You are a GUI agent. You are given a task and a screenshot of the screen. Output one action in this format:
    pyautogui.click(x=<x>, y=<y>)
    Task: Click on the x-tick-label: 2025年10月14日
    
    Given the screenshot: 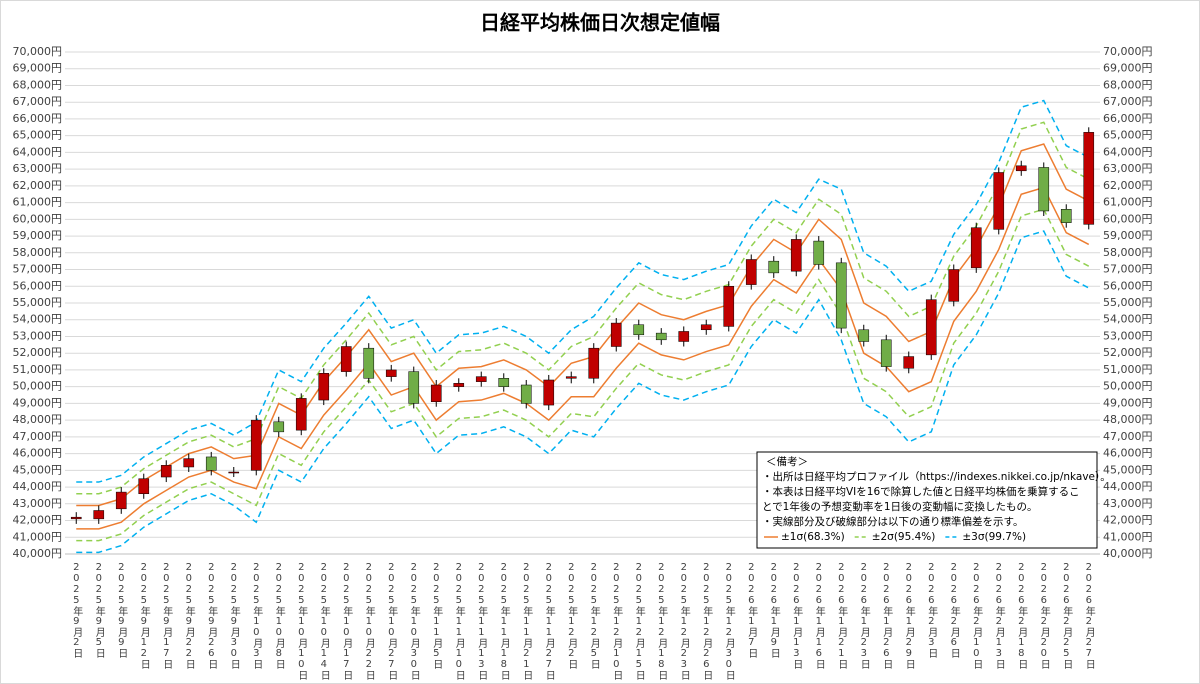 What is the action you would take?
    pyautogui.click(x=324, y=621)
    